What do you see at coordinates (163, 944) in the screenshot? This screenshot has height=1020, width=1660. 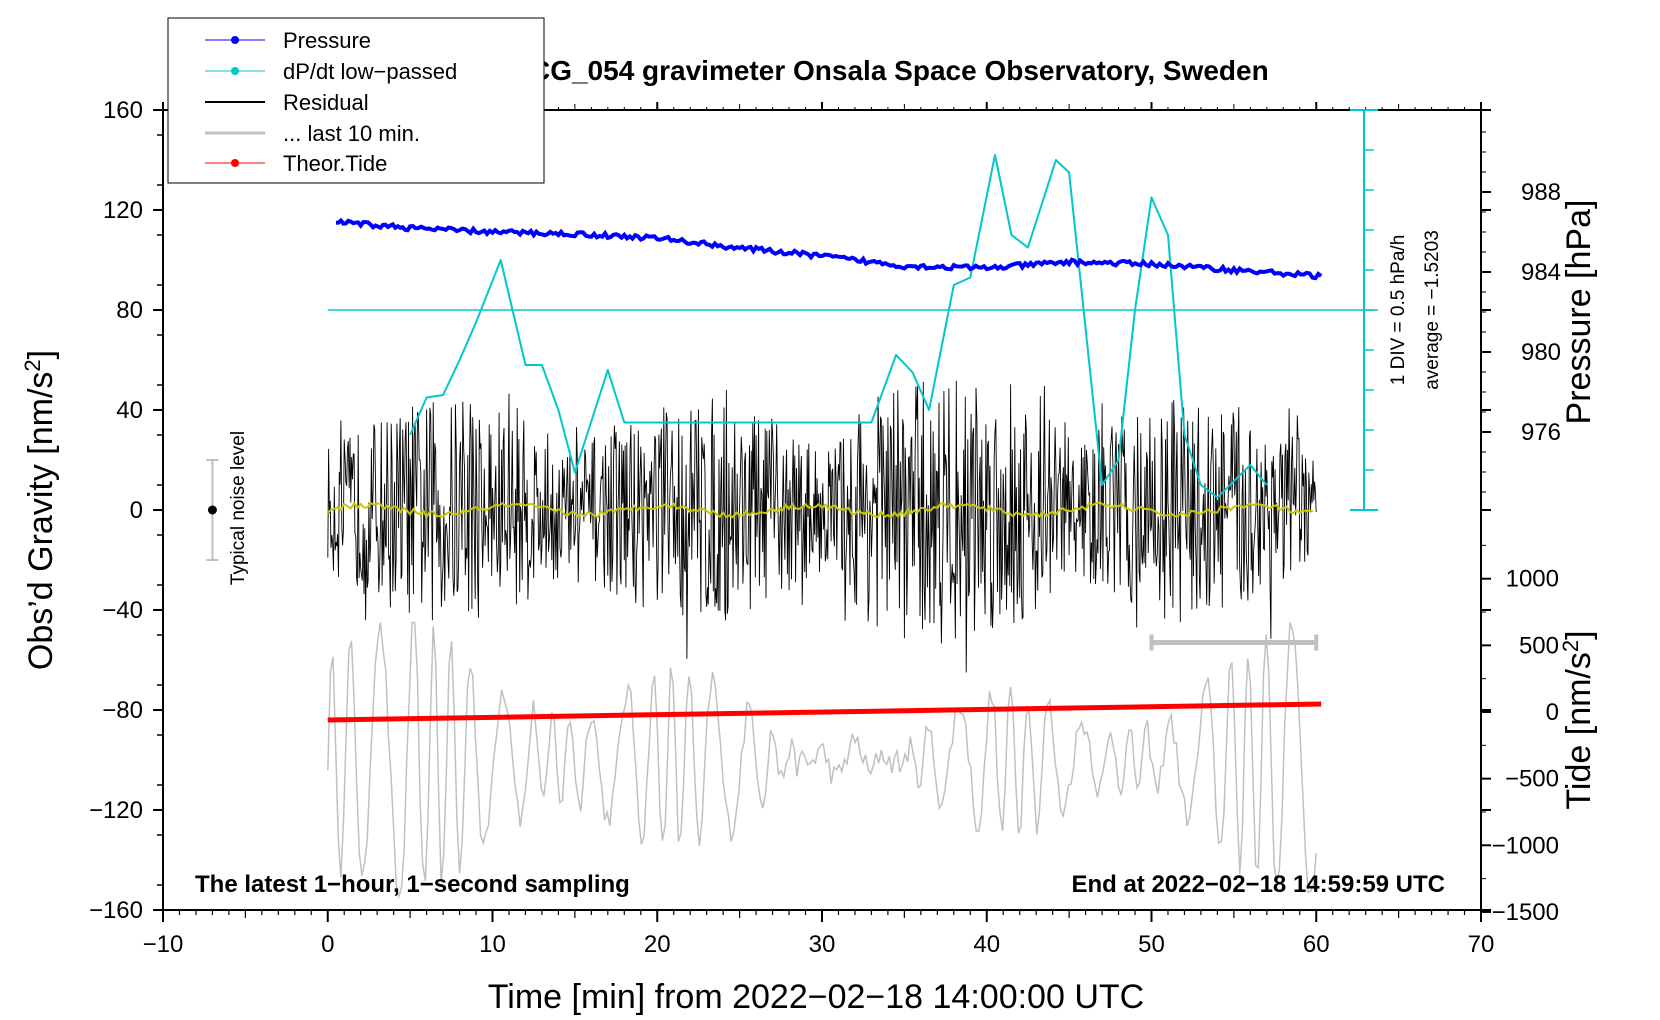 I see `x-tick-label: −10` at bounding box center [163, 944].